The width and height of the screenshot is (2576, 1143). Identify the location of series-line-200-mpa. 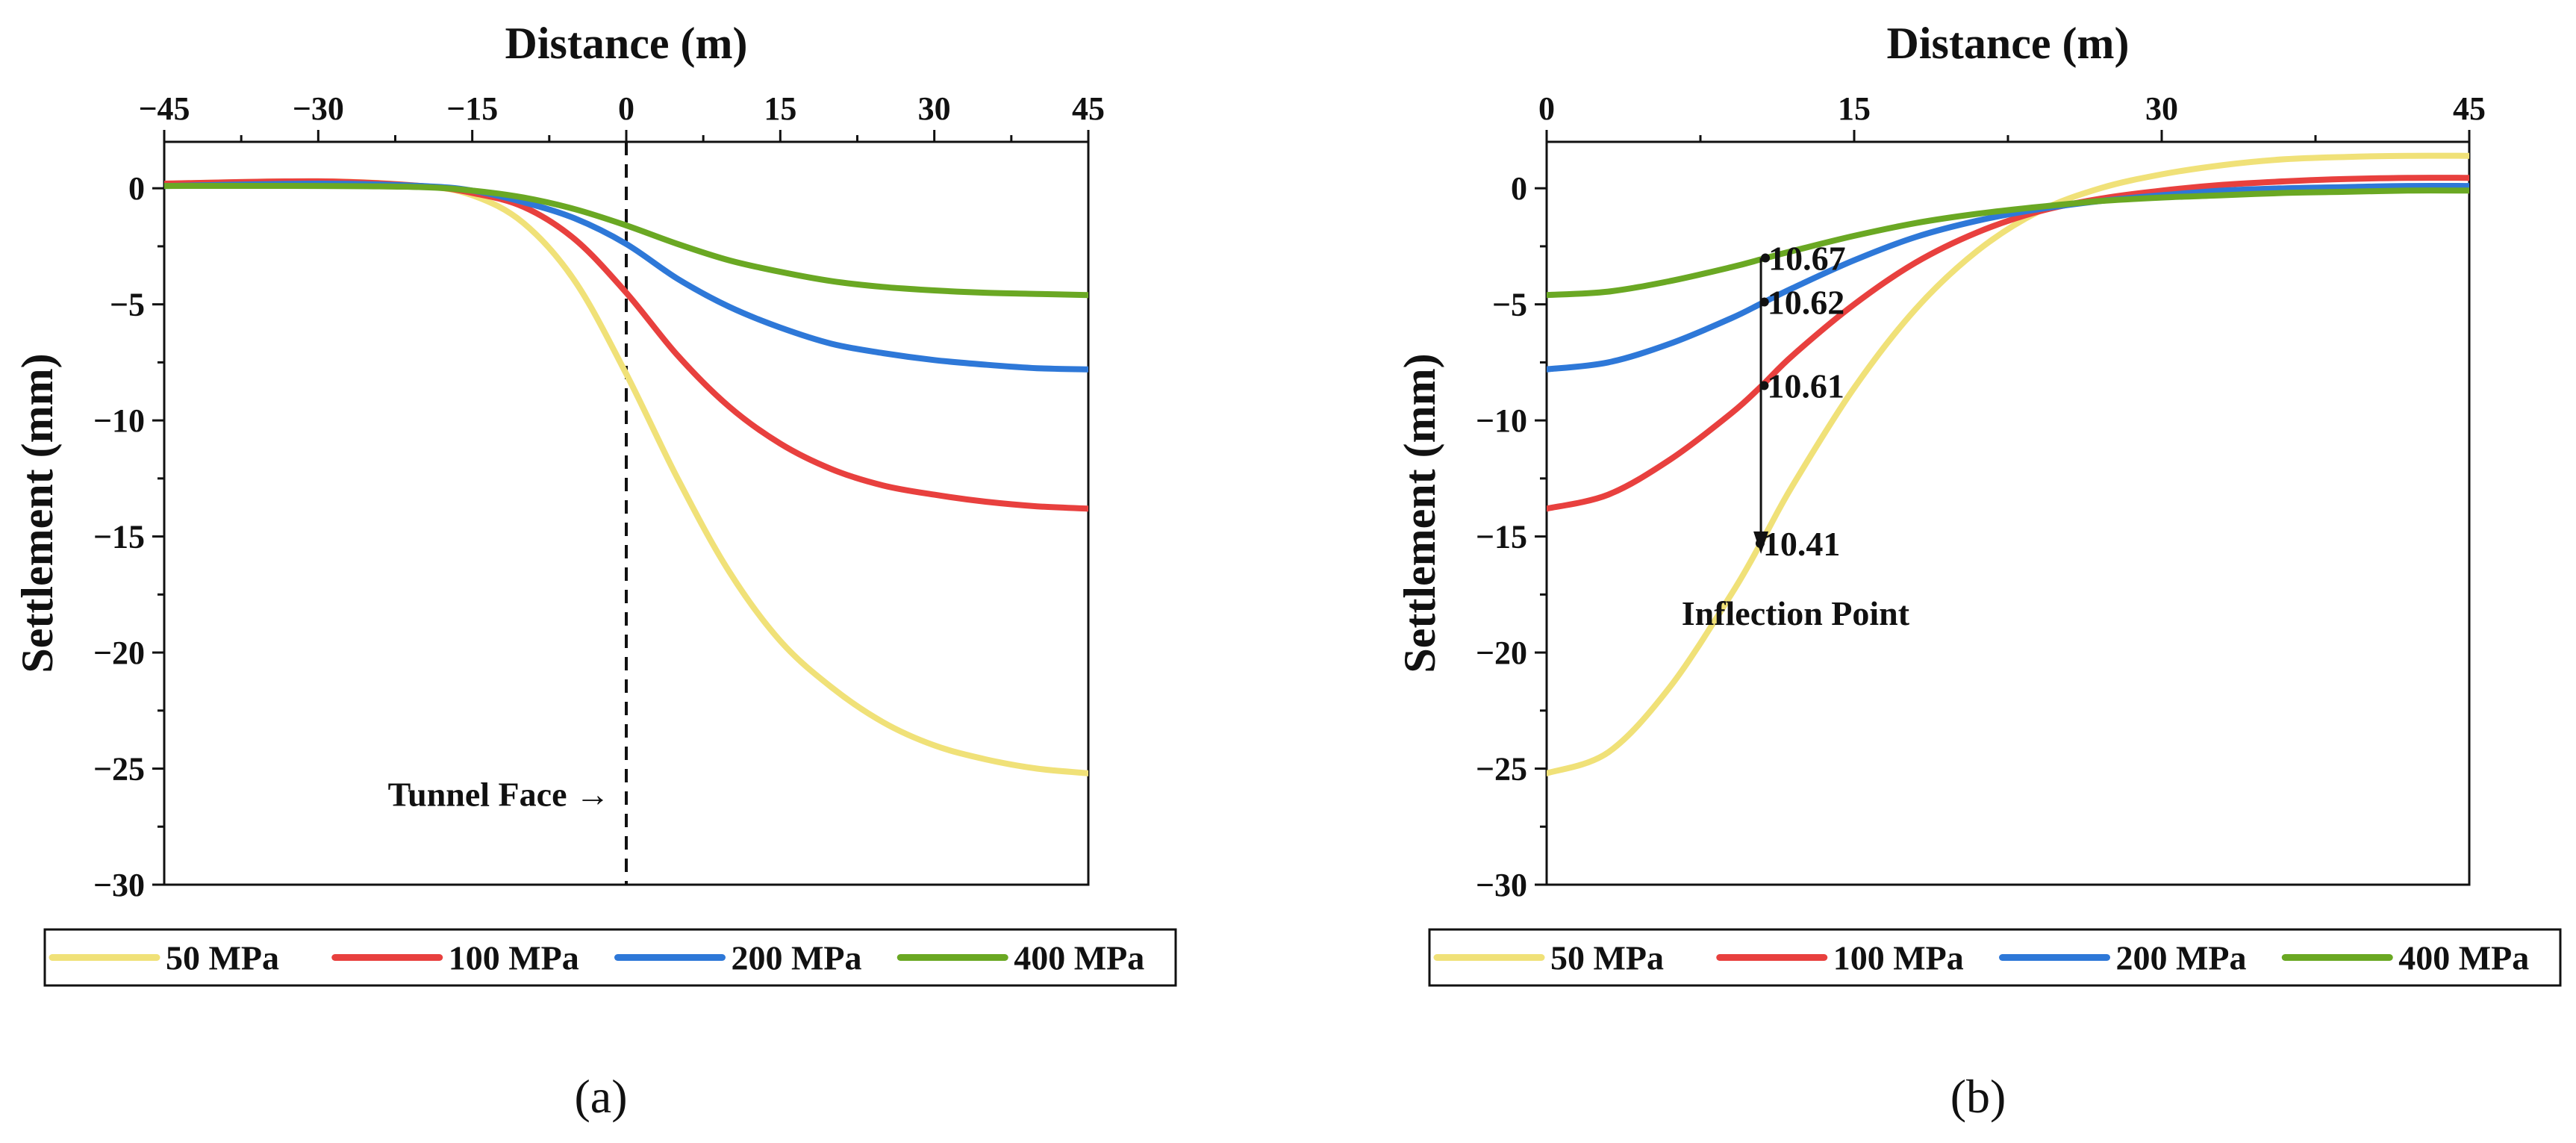
(2008, 277).